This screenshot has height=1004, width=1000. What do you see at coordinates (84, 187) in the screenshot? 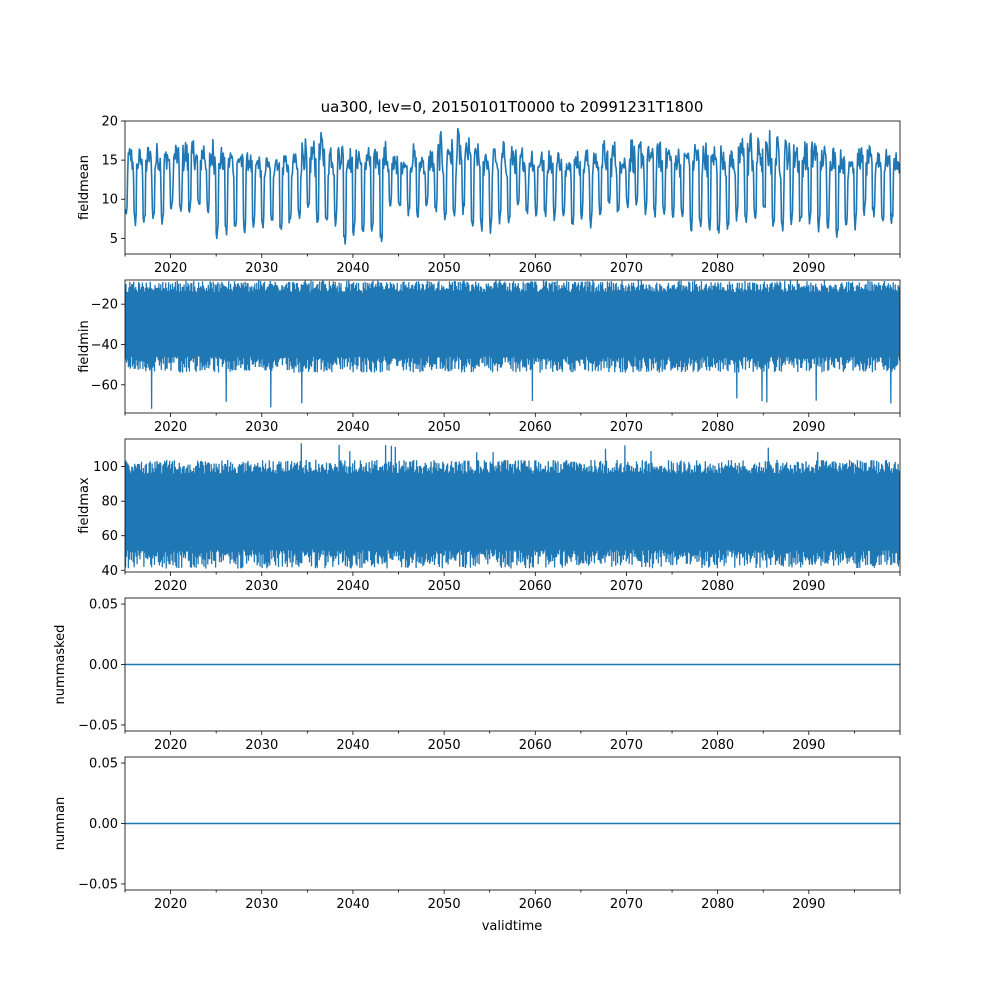
I see `y-axis-label: fieldmean` at bounding box center [84, 187].